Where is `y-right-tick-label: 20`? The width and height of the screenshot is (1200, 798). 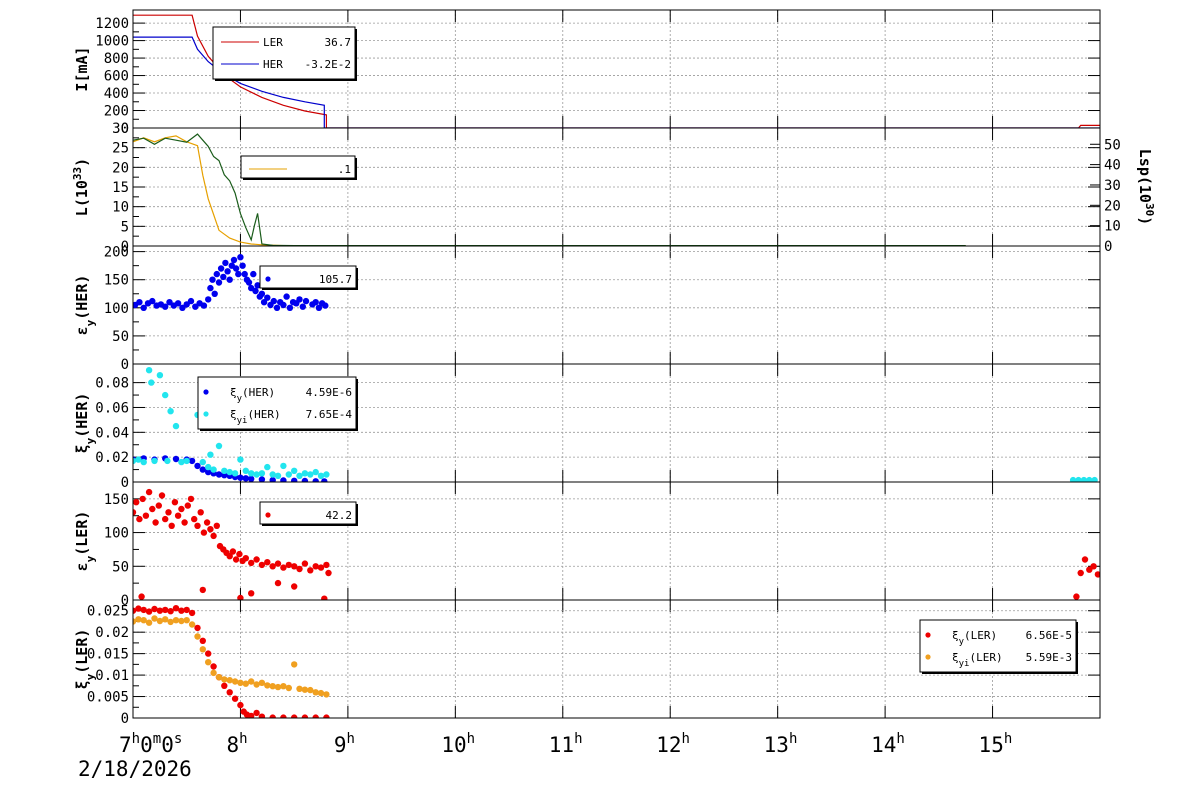 y-right-tick-label: 20 is located at coordinates (1112, 206).